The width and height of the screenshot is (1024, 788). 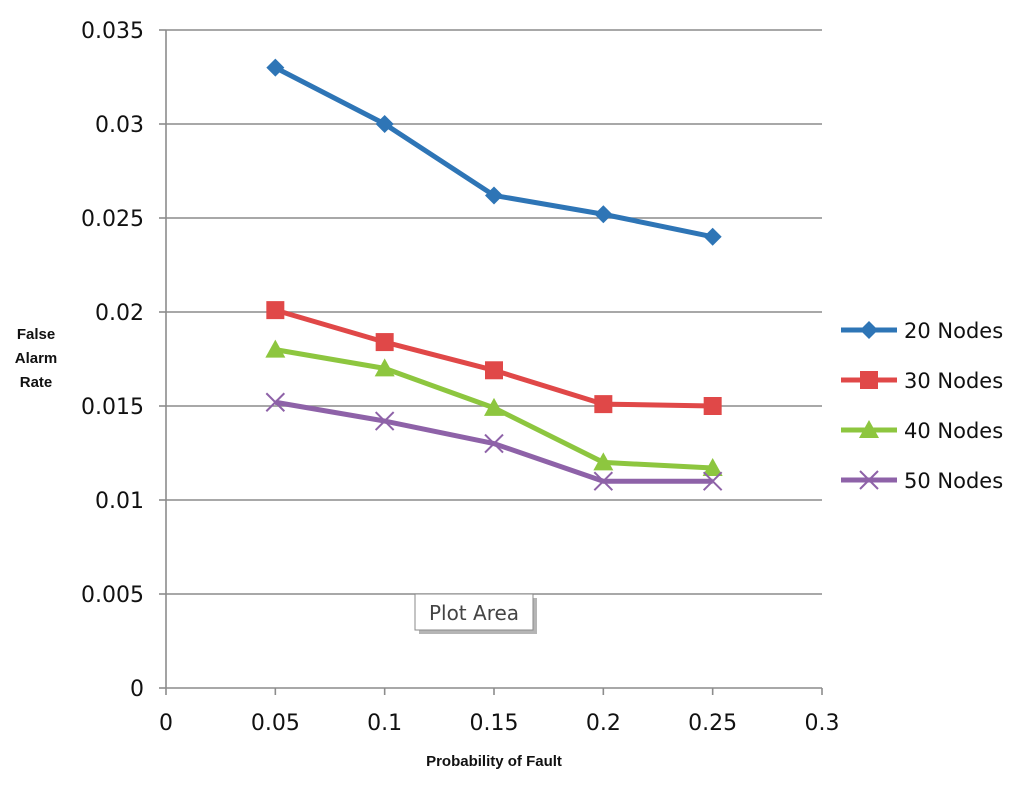 I want to click on series-40-nodes, so click(x=494, y=408).